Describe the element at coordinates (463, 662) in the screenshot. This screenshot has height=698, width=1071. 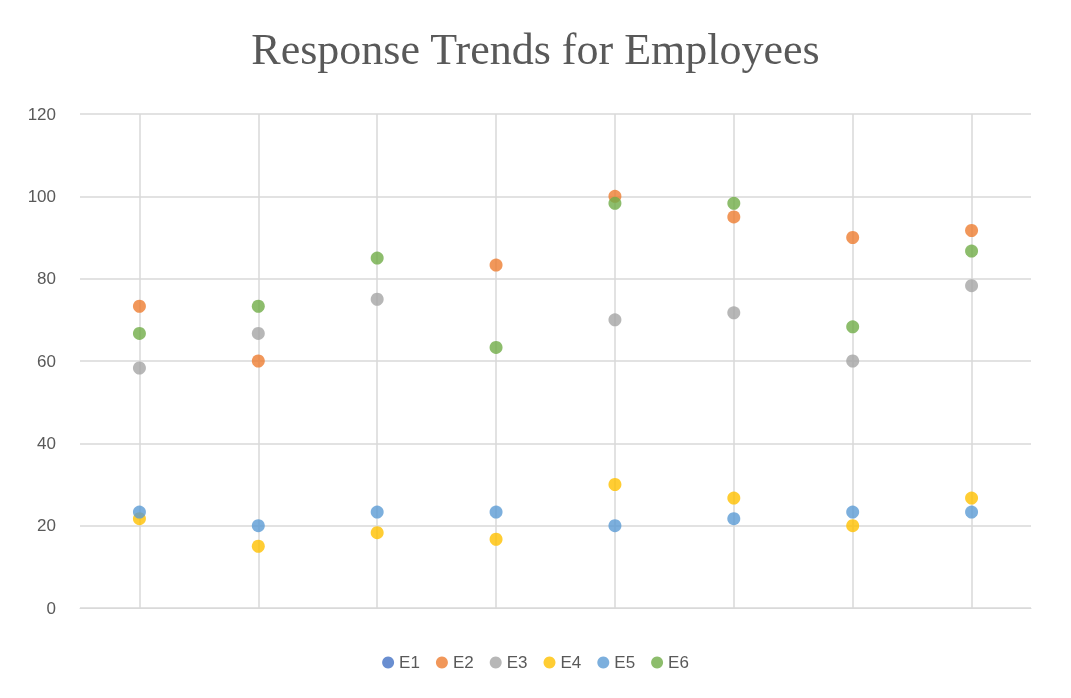
I see `legend-label: E2` at that location.